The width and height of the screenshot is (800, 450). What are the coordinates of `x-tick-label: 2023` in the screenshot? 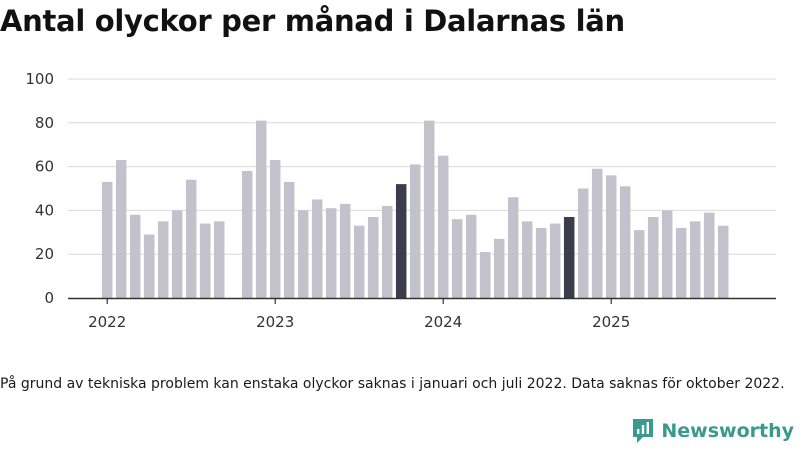 It's located at (275, 322).